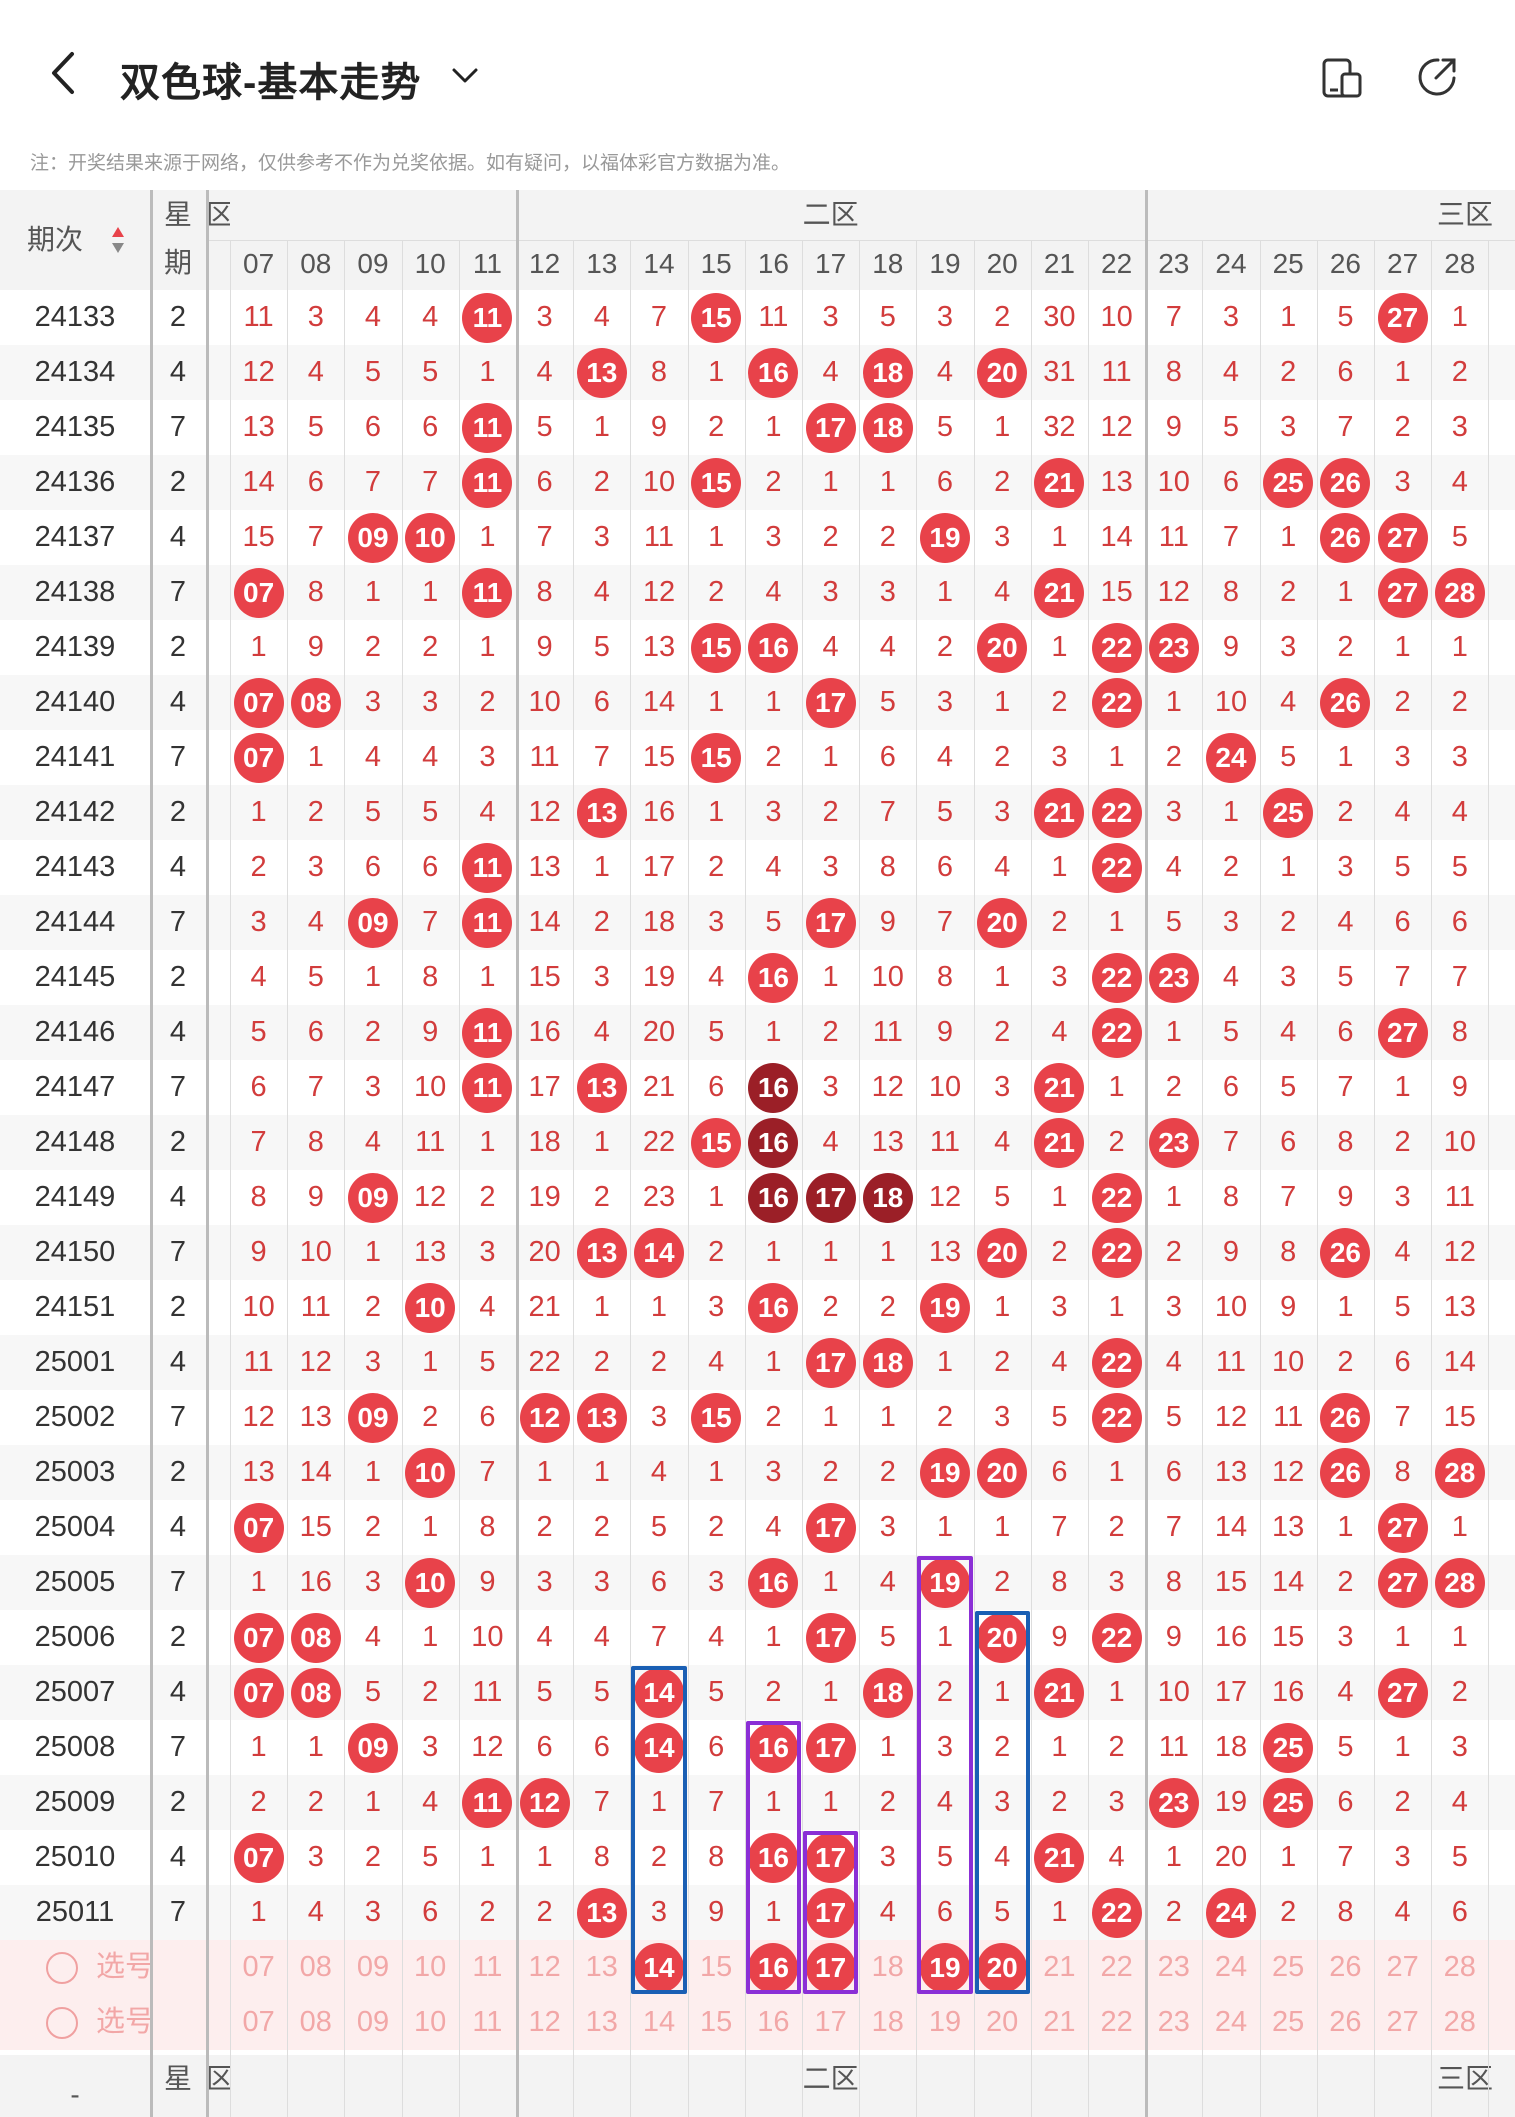 This screenshot has height=2117, width=1515. I want to click on sort-icon, so click(118, 240).